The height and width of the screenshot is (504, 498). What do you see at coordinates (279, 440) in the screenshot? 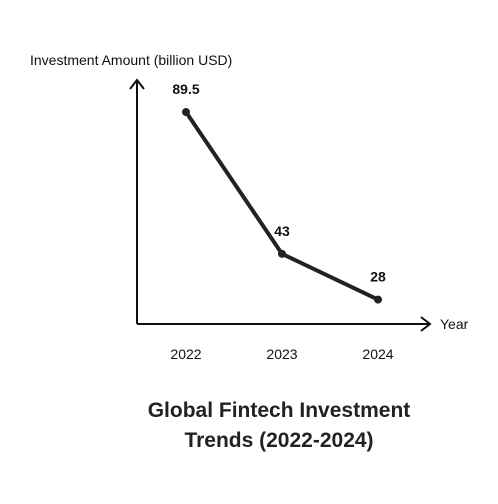
I see `chart-title-line-2: Trends (2022-2024)` at bounding box center [279, 440].